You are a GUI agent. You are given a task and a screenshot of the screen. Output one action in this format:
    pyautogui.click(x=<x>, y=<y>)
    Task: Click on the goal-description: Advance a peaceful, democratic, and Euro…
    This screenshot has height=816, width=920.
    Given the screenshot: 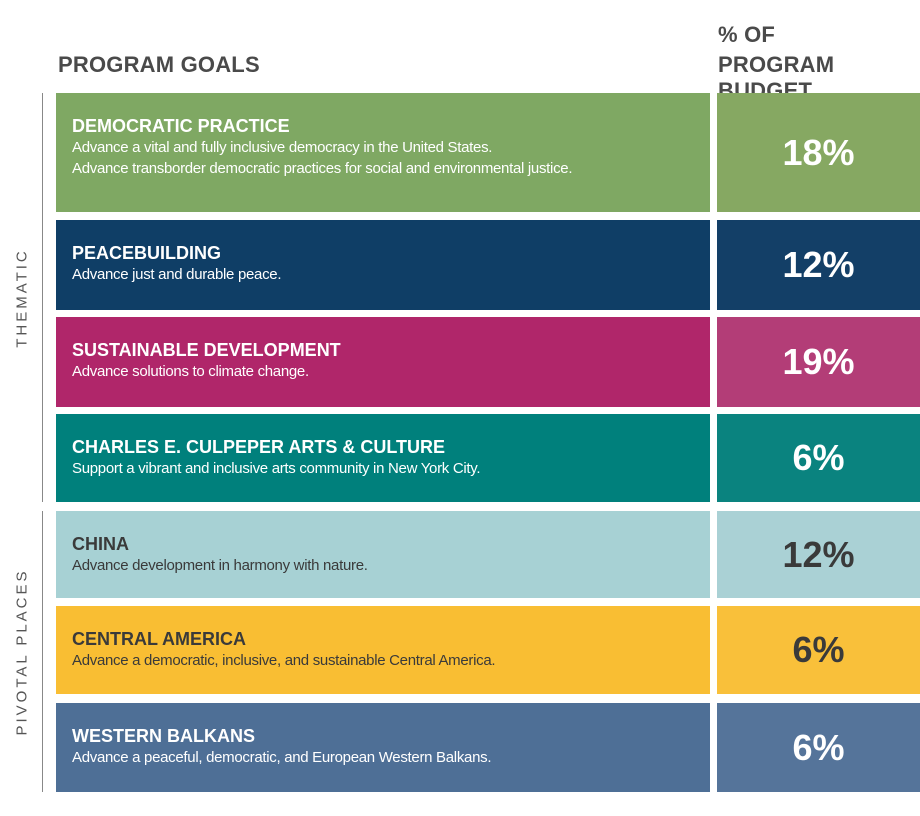 What is the action you would take?
    pyautogui.click(x=282, y=757)
    